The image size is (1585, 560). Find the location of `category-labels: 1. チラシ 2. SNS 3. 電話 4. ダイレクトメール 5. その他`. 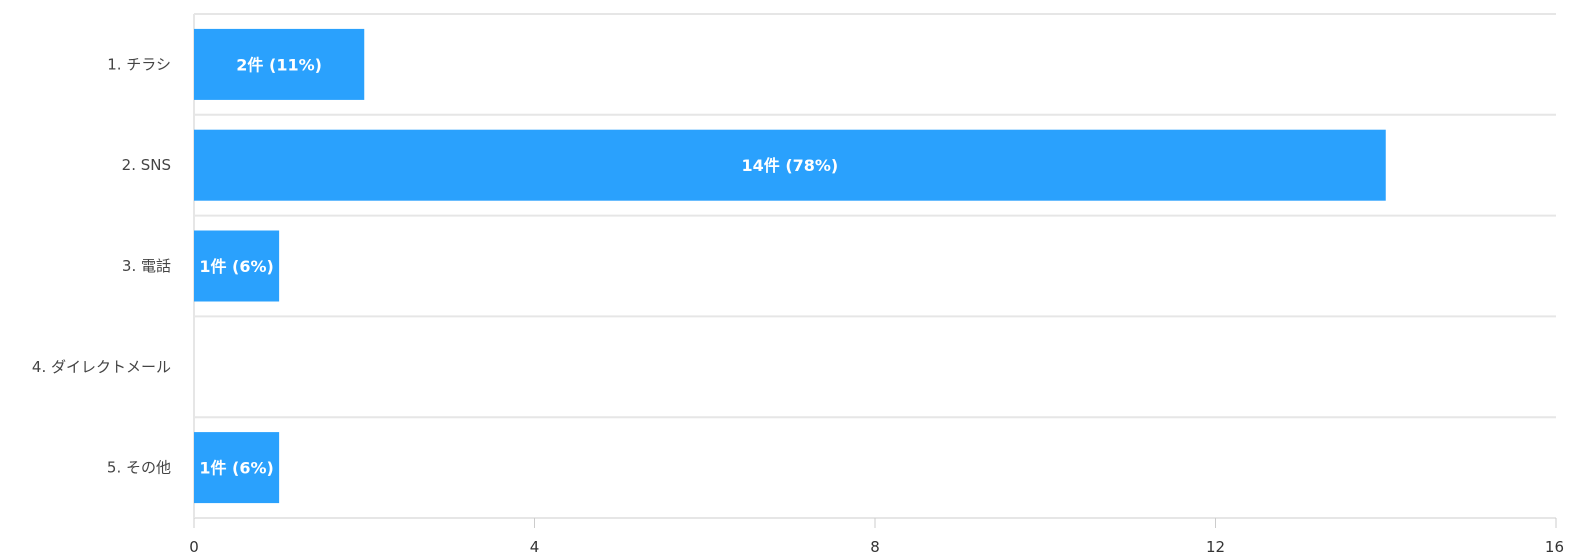

category-labels: 1. チラシ 2. SNS 3. 電話 4. ダイレクトメール 5. その他 is located at coordinates (101, 265).